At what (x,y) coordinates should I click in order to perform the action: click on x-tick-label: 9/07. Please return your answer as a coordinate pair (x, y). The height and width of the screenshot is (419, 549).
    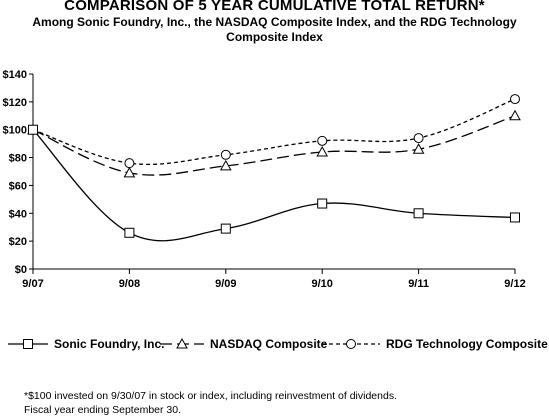
    Looking at the image, I should click on (32, 284).